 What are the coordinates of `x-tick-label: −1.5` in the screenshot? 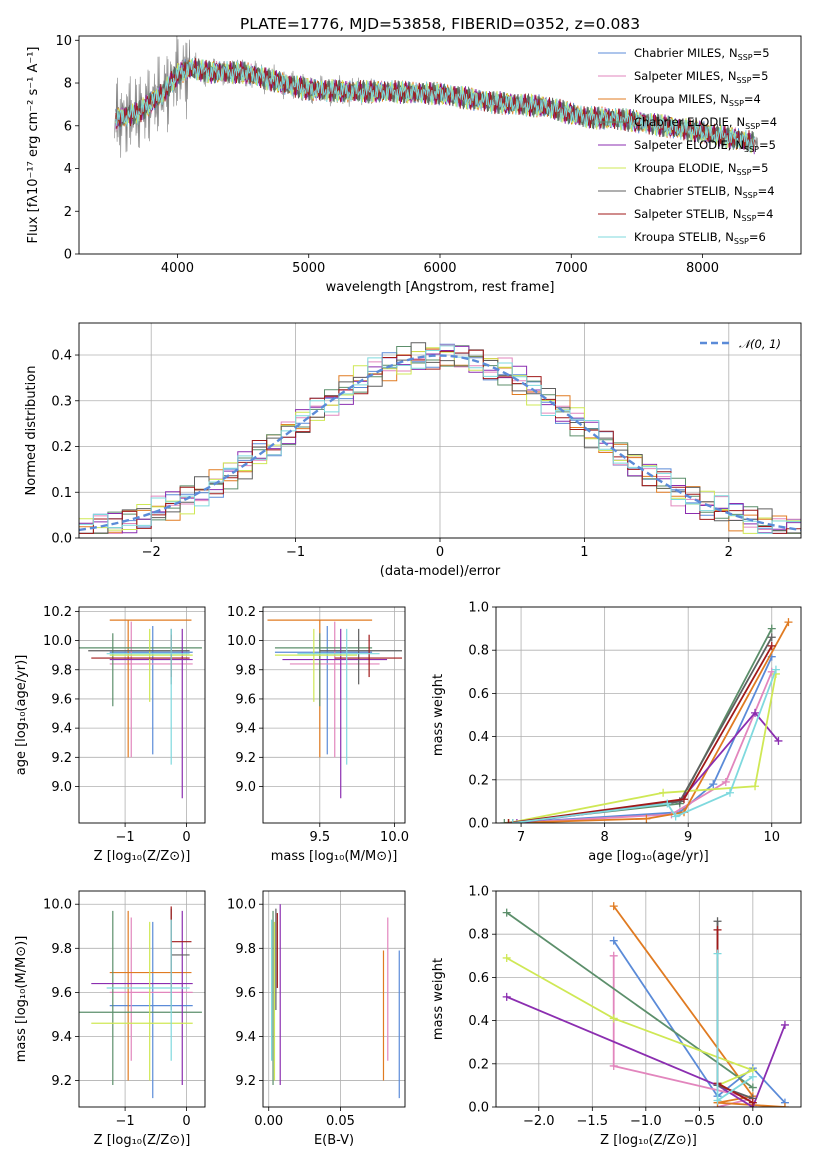 It's located at (593, 1121).